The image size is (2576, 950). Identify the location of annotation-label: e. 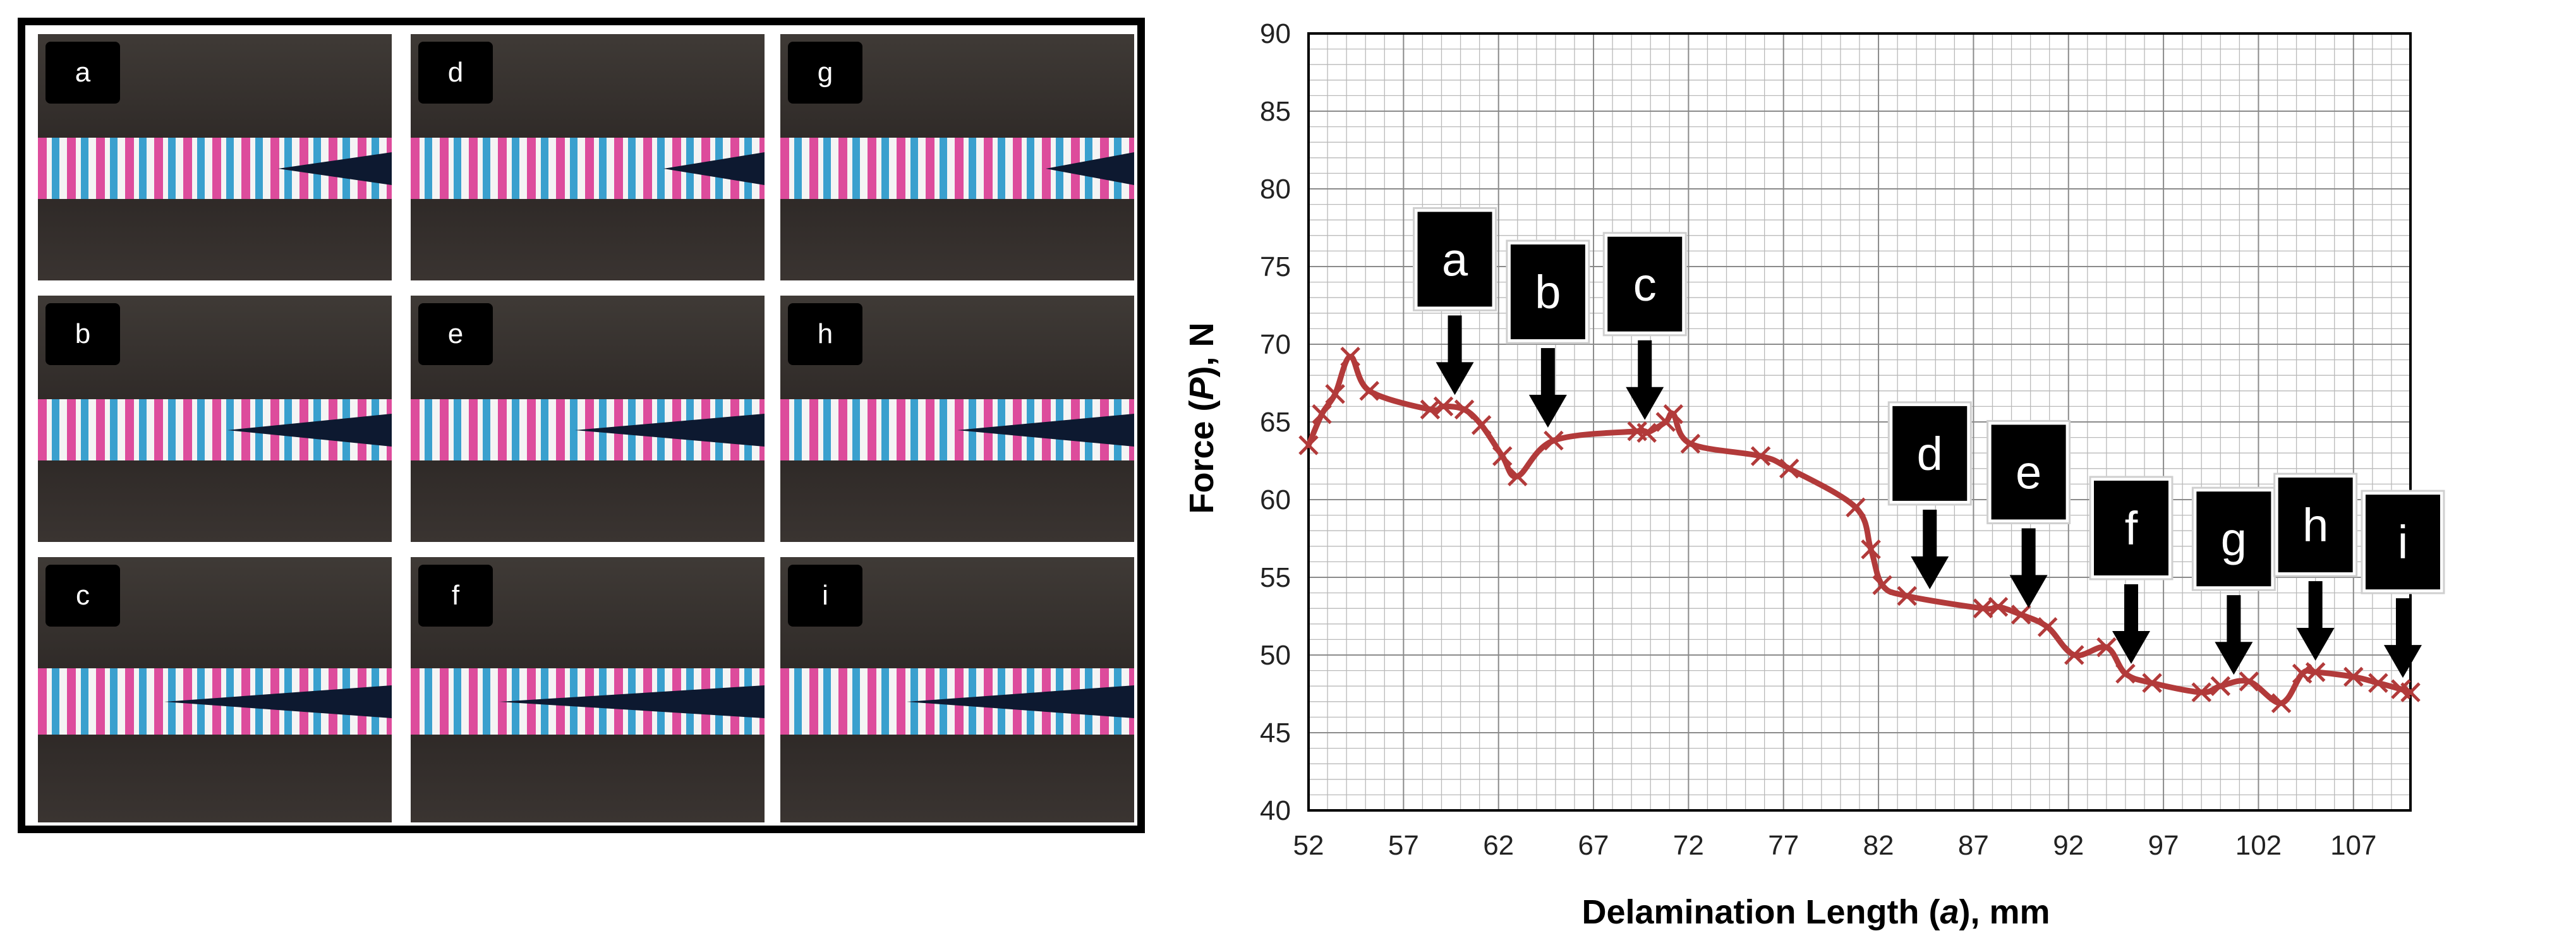
(2028, 472).